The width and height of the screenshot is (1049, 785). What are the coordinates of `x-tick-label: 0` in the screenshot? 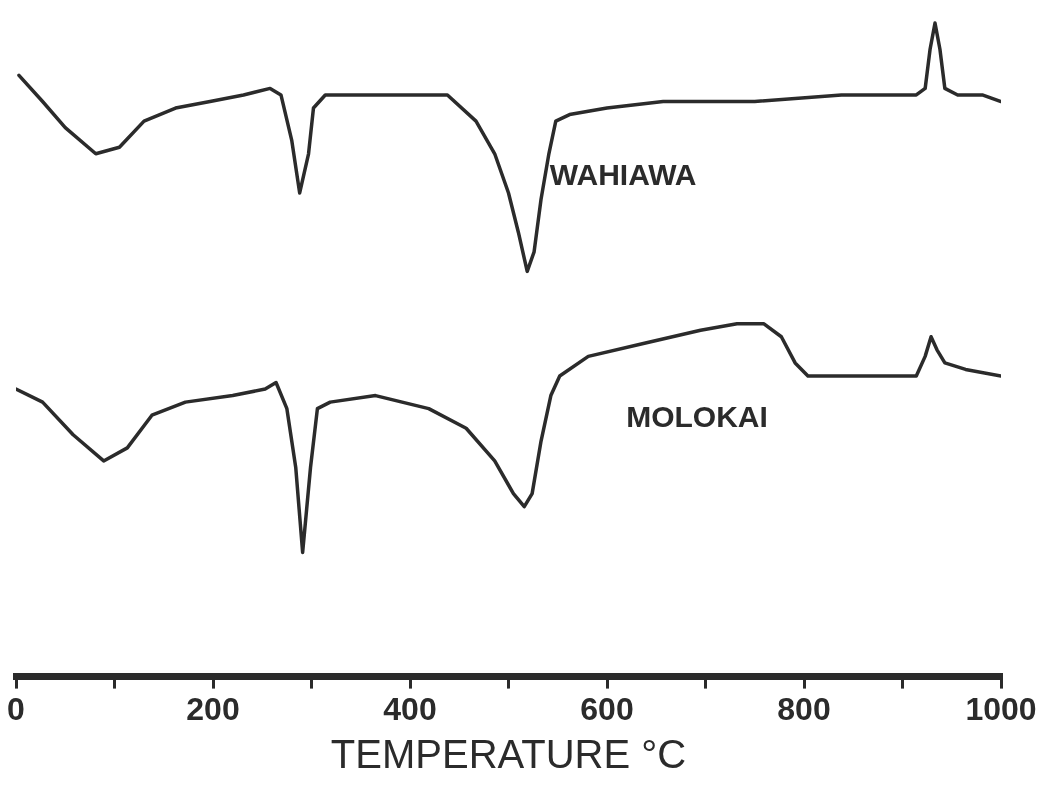 It's located at (16, 708).